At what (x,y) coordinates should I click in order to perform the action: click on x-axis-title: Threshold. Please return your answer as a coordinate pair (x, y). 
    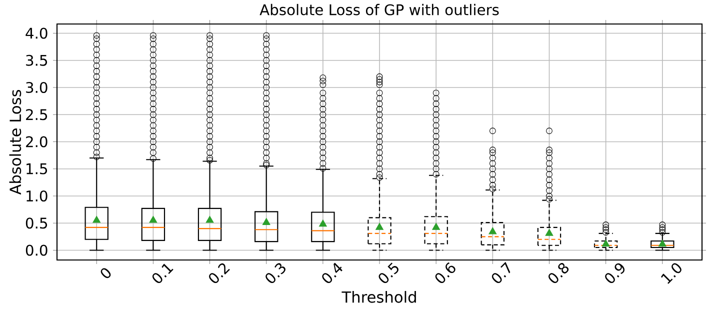
    Looking at the image, I should click on (379, 296).